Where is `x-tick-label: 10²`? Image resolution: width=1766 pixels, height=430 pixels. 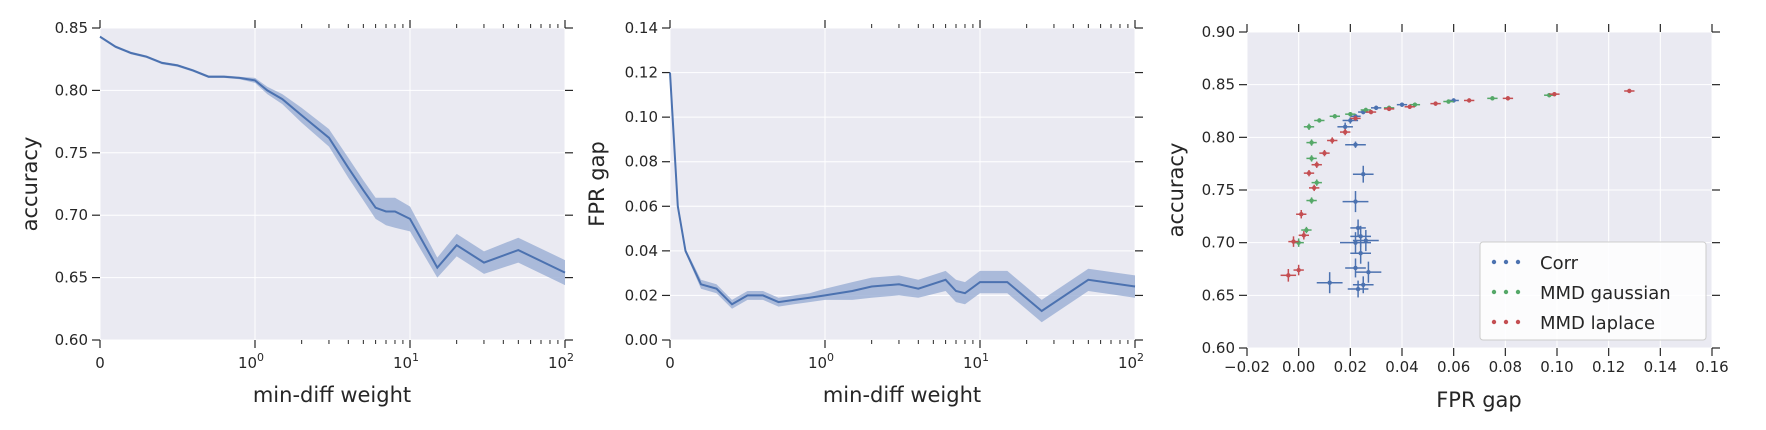 x-tick-label: 10² is located at coordinates (561, 361).